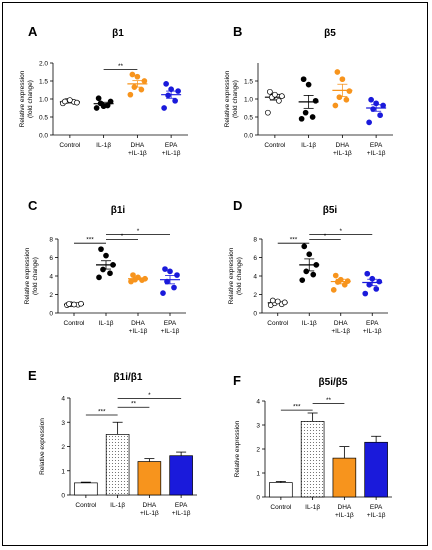 The image size is (432, 550). What do you see at coordinates (333, 382) in the screenshot?
I see `panel-title: β5i/β5` at bounding box center [333, 382].